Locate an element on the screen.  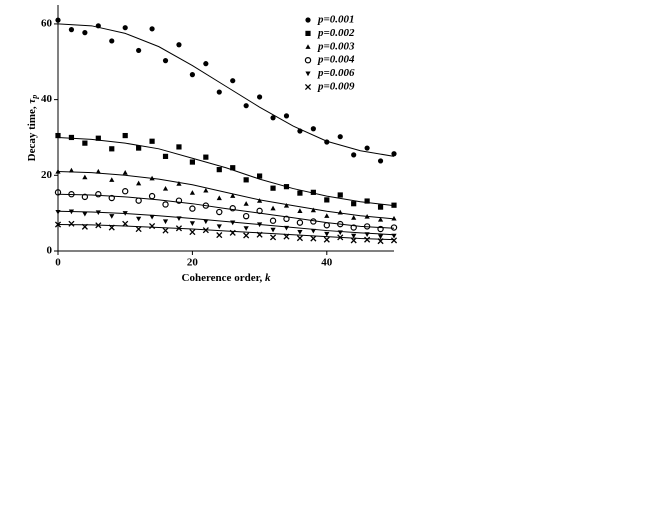
legend-label: p=0.003 is located at coordinates (336, 46).